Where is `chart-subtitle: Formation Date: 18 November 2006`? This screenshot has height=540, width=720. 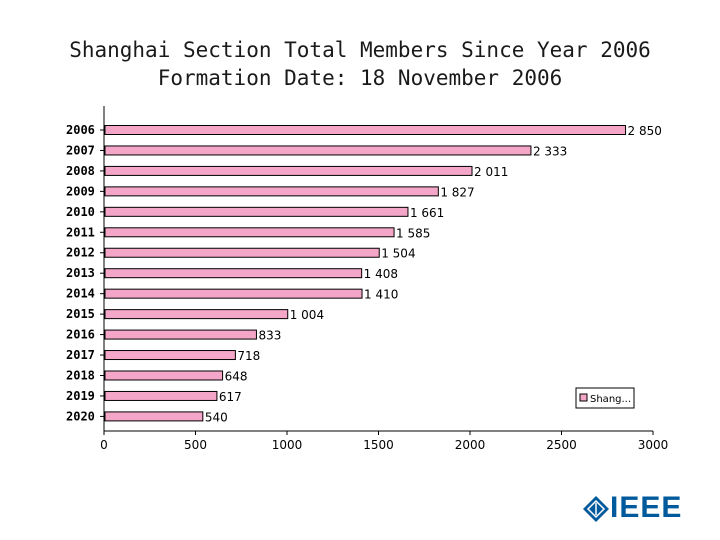 chart-subtitle: Formation Date: 18 November 2006 is located at coordinates (360, 78).